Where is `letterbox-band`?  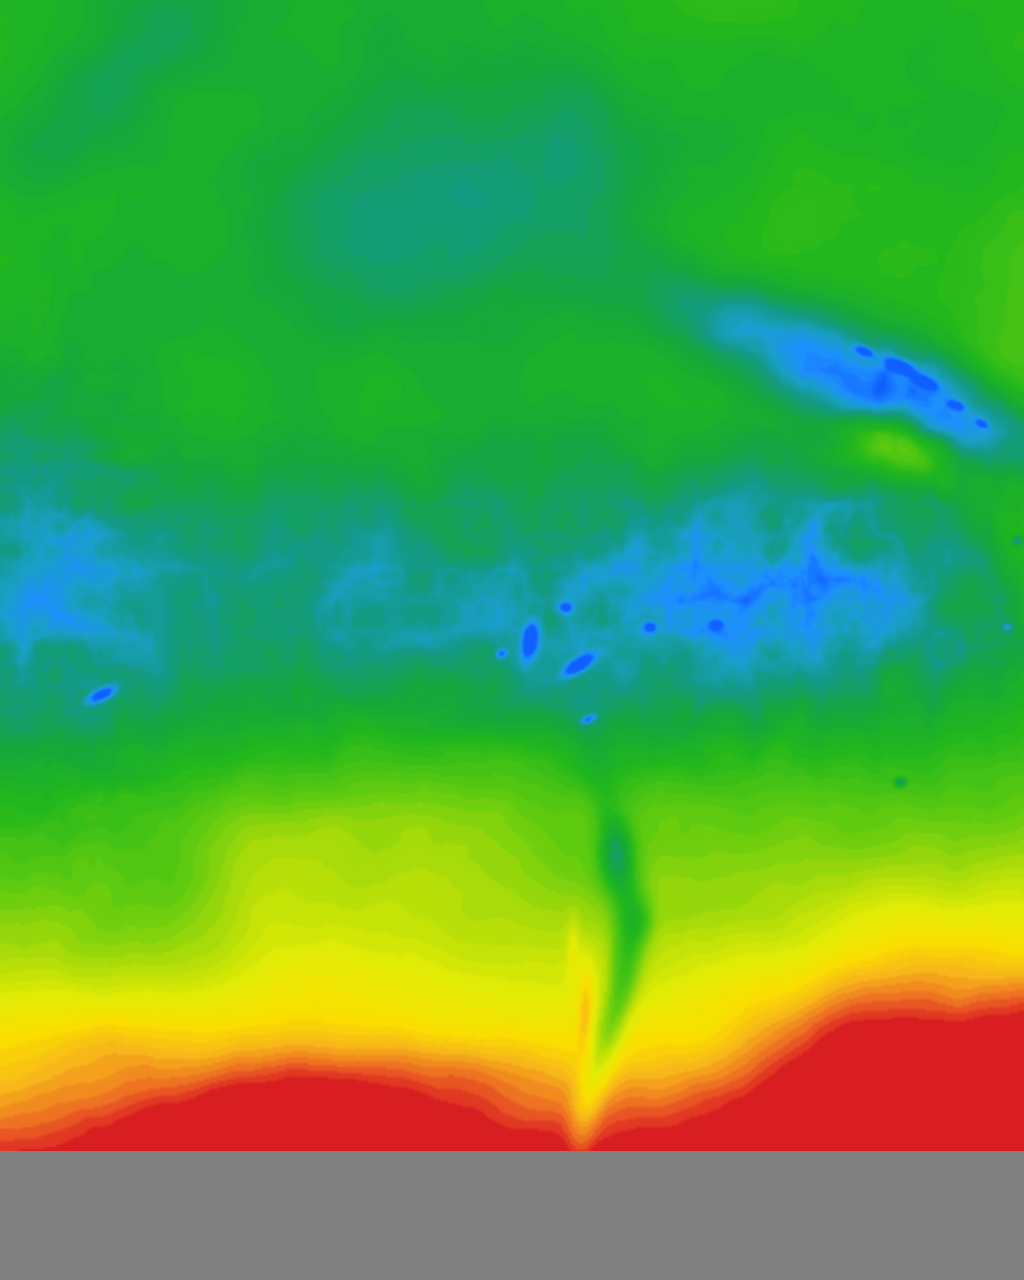 letterbox-band is located at coordinates (512, 1215).